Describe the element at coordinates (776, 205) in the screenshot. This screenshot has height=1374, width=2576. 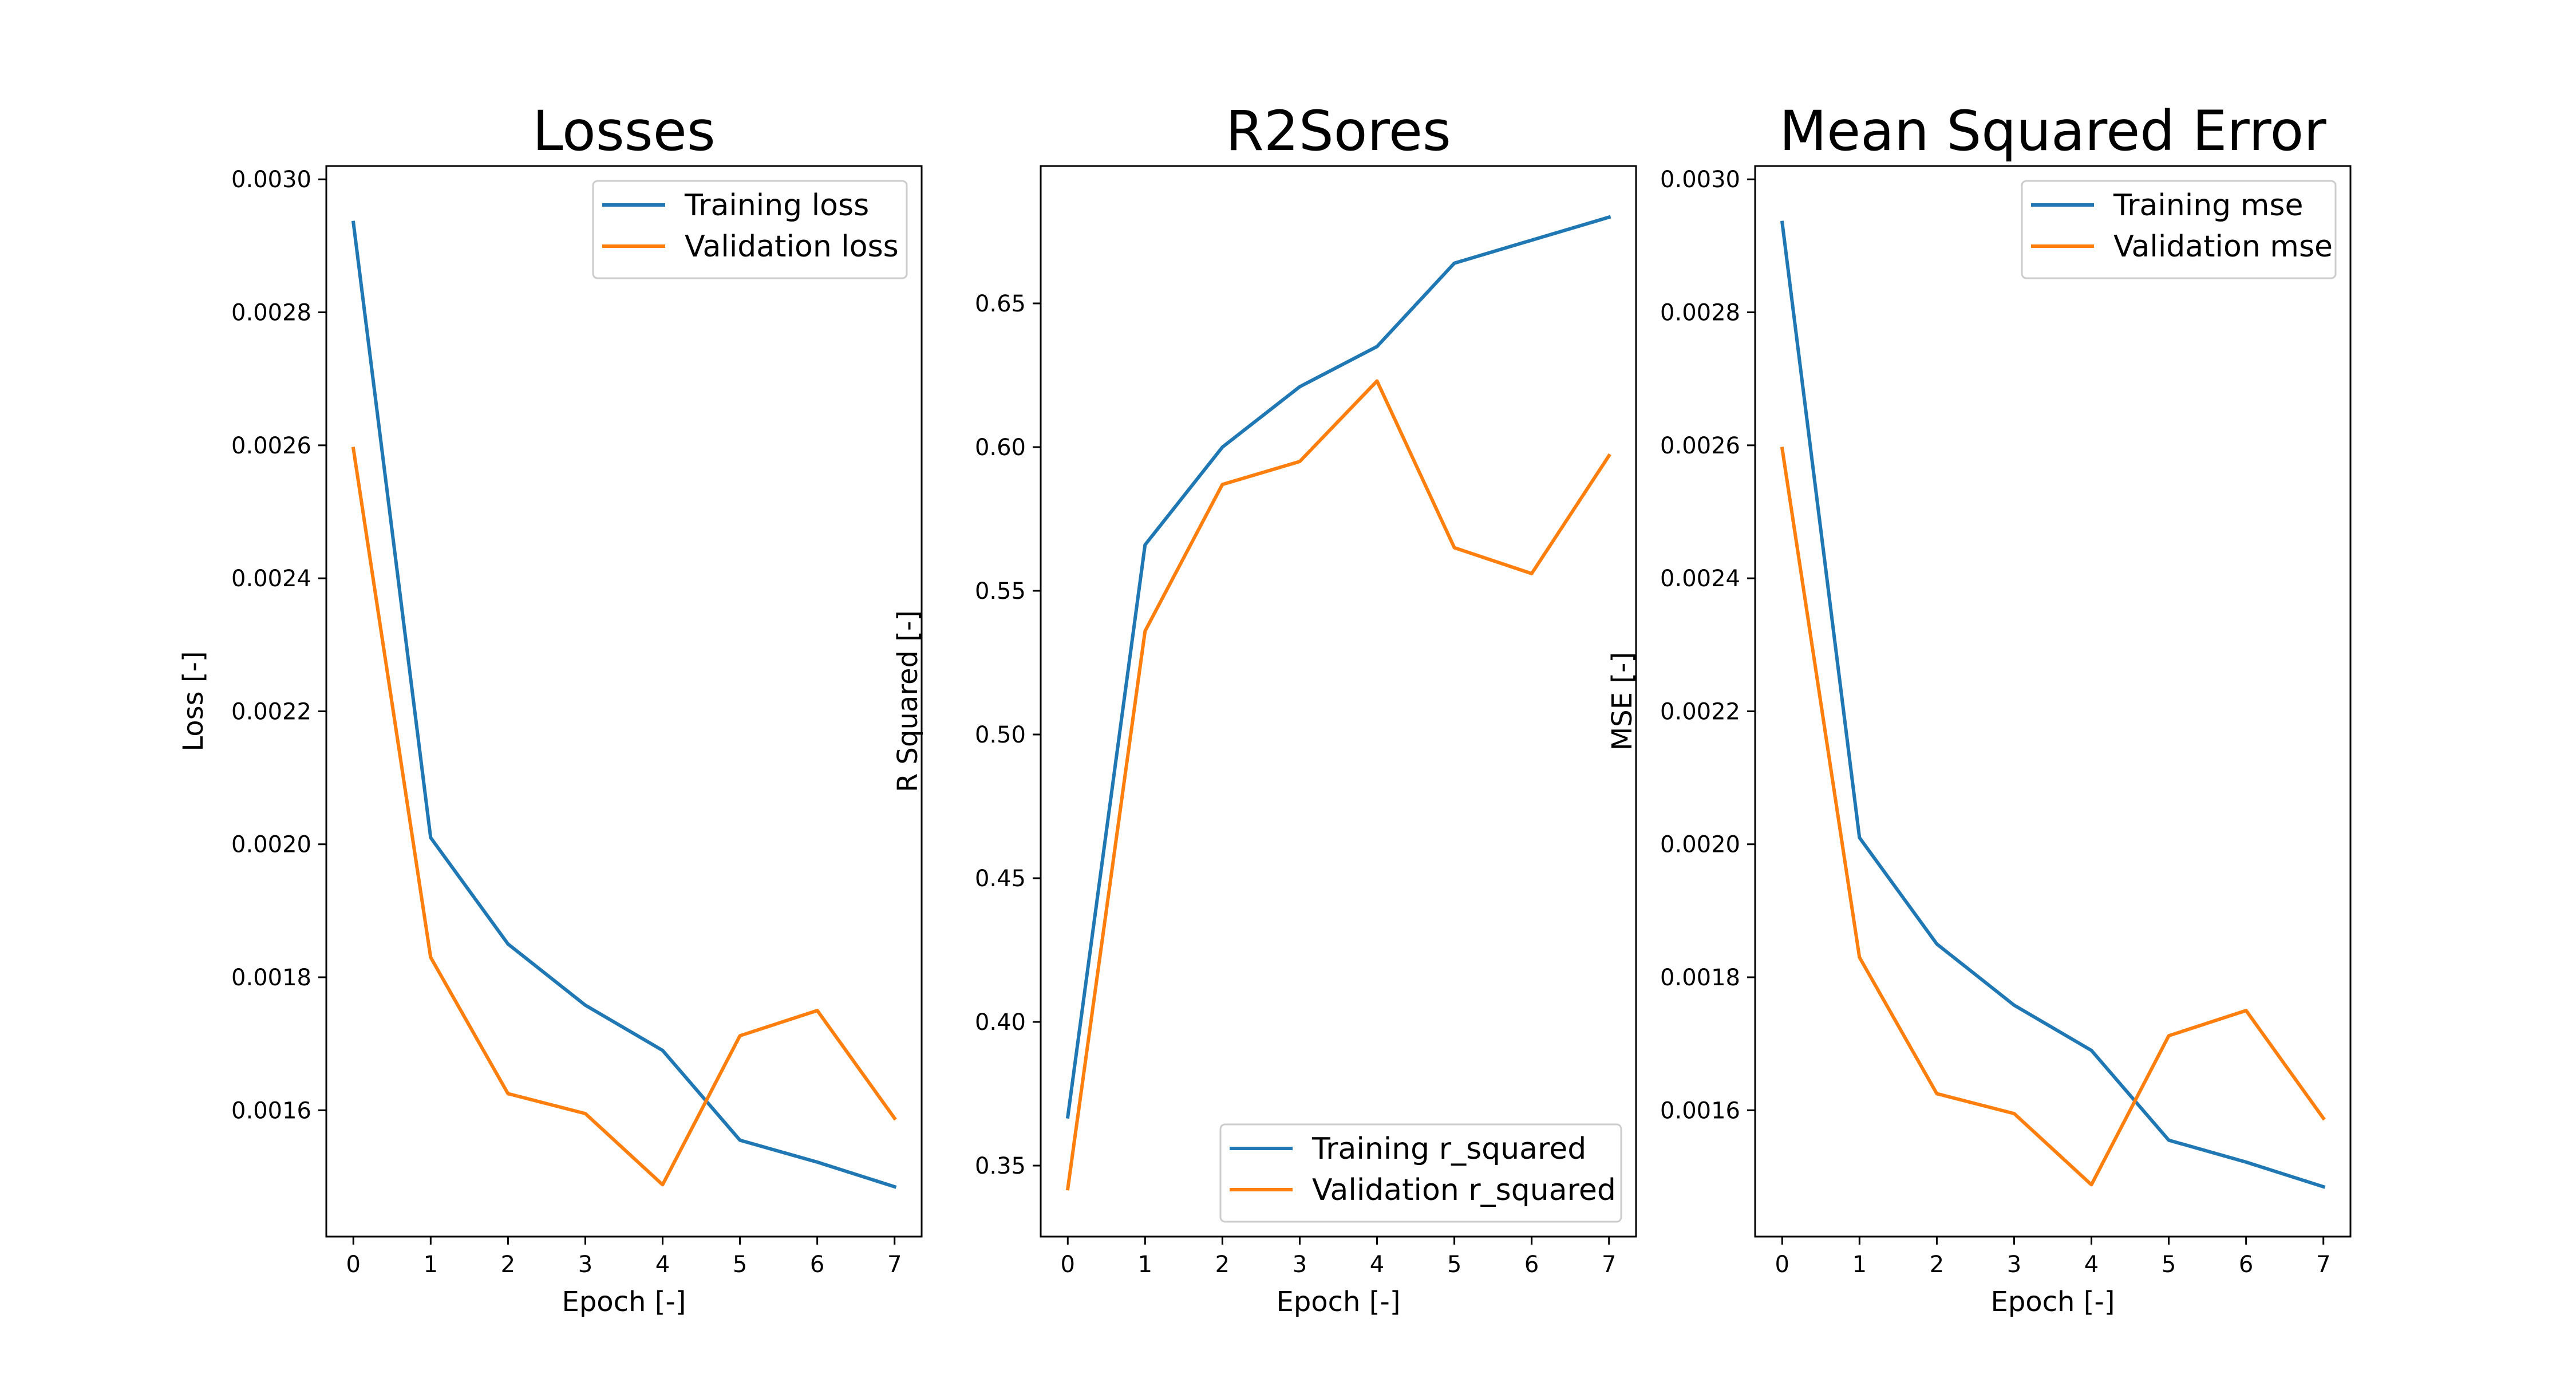
I see `legend-label: Training loss` at that location.